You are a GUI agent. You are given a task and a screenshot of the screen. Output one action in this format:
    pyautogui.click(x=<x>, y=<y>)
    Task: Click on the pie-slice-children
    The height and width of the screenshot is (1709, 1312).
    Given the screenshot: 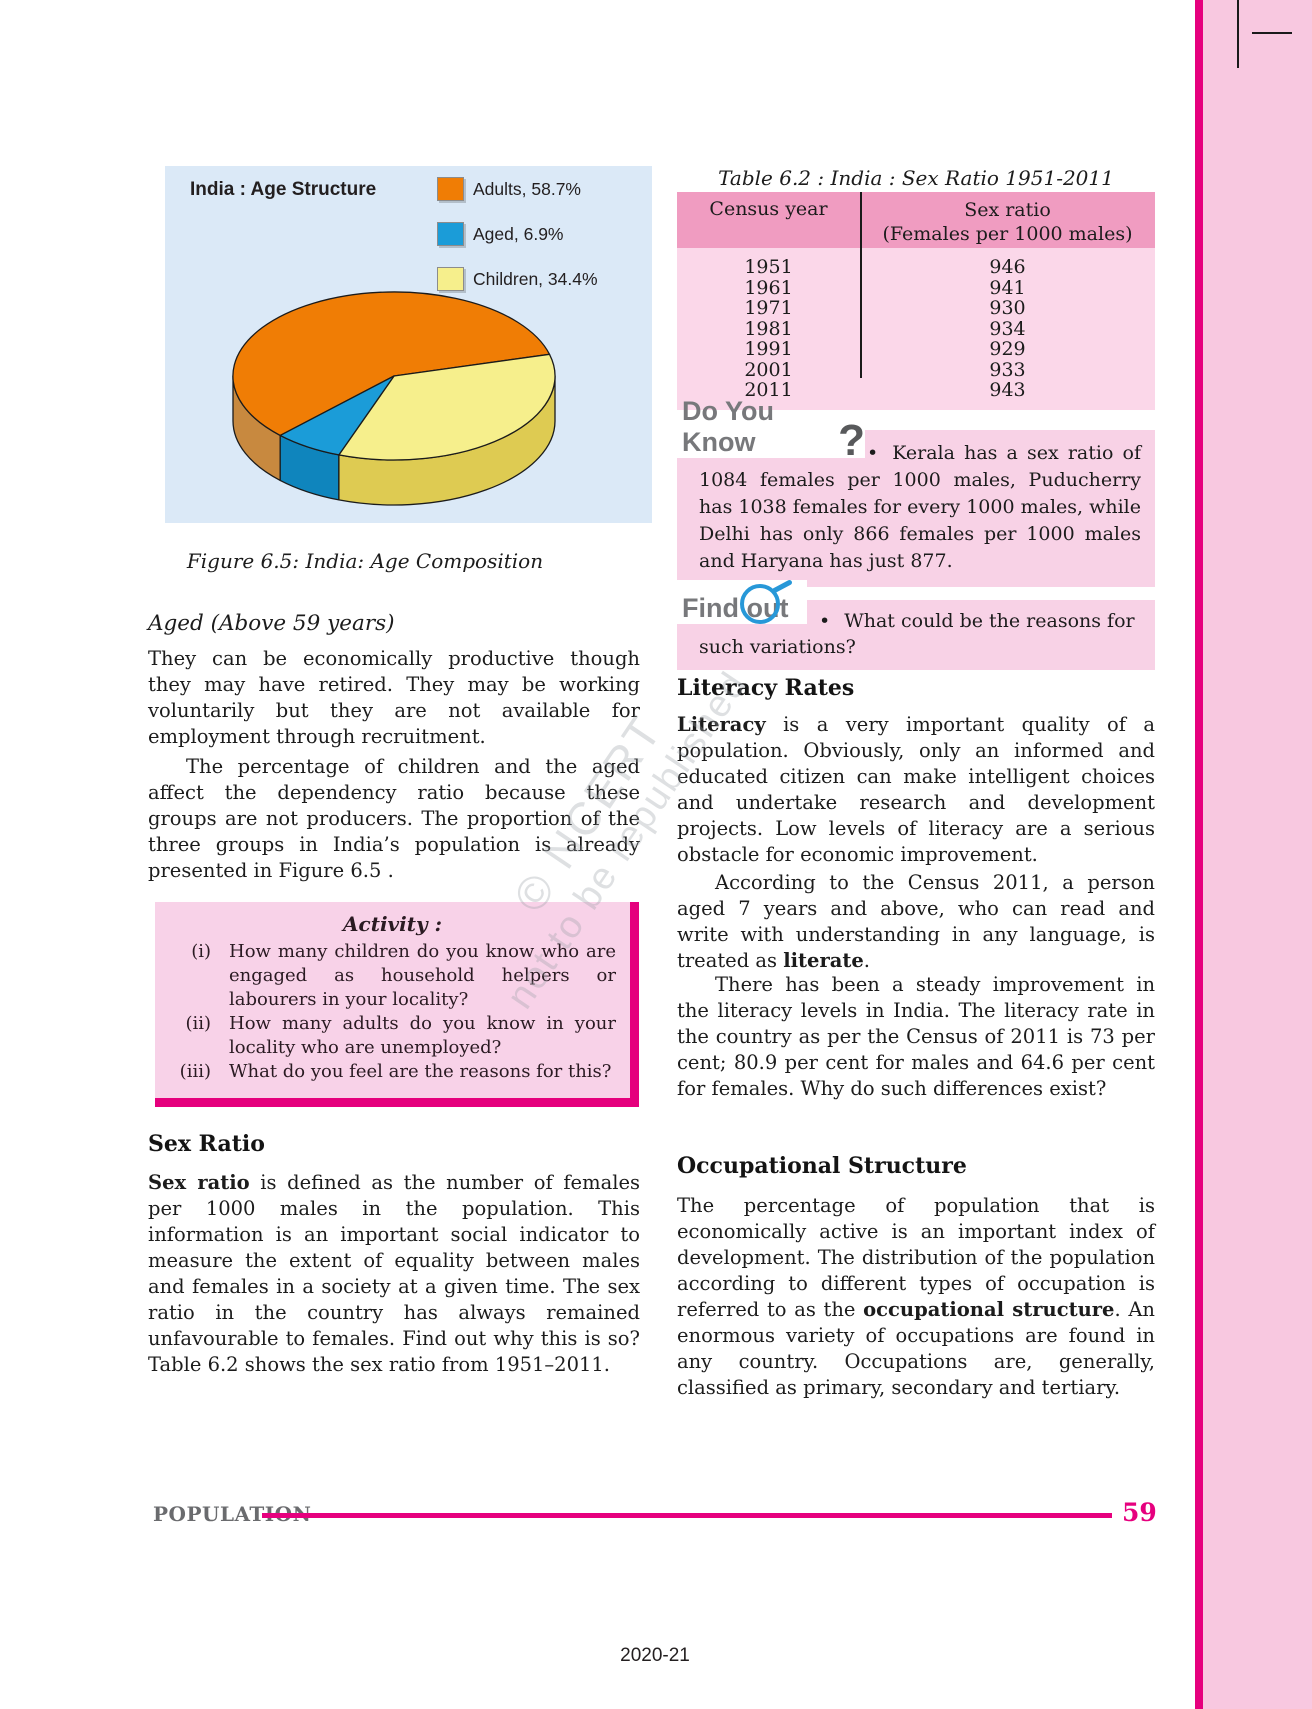 What is the action you would take?
    pyautogui.click(x=447, y=407)
    